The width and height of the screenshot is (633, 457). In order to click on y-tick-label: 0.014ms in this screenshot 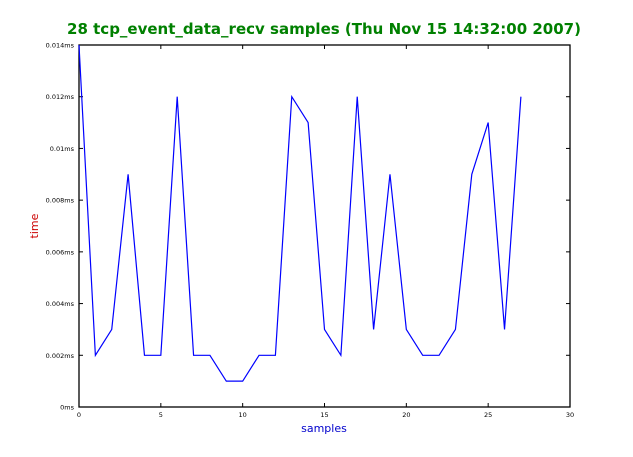, I will do `click(60, 46)`.